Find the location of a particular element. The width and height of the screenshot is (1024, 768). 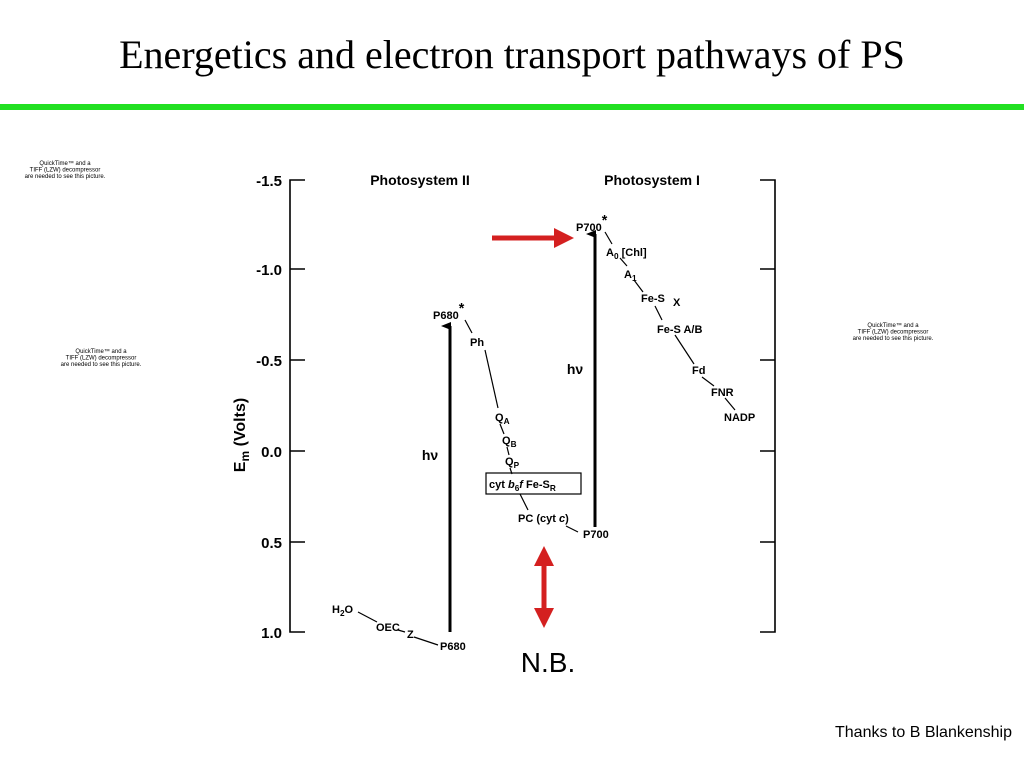

node-label: cyt b6f Fe-SR is located at coordinates (522, 486).